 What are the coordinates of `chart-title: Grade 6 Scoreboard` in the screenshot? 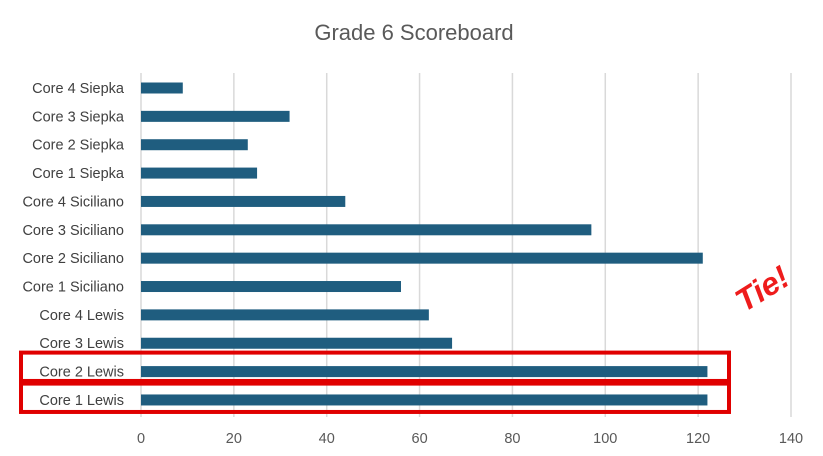 It's located at (413, 32).